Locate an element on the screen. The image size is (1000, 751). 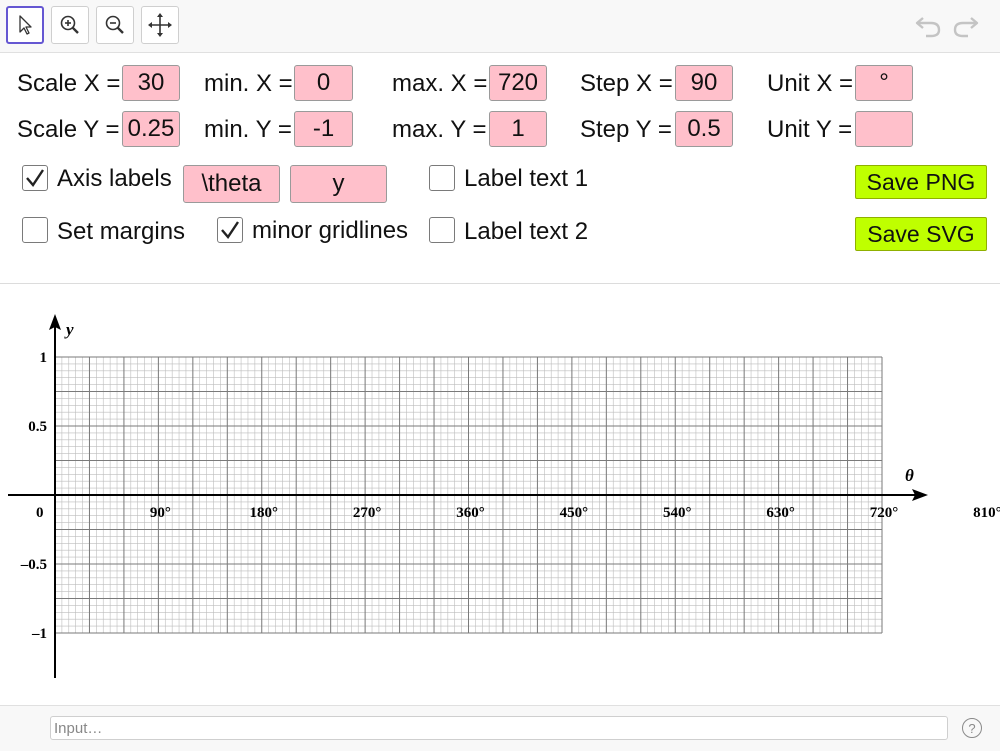
x-tick-label: 540° is located at coordinates (677, 513).